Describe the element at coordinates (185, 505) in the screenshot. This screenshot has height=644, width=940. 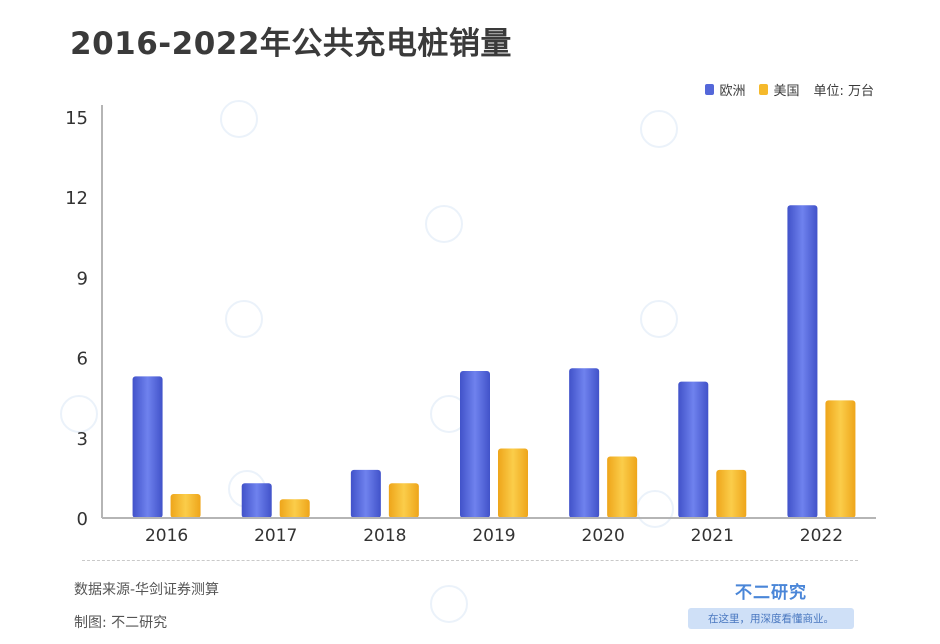
I see `bar-usa-2016` at that location.